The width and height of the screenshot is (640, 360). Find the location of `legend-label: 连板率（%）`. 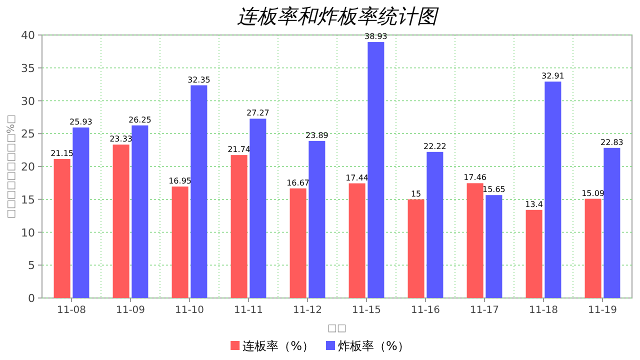

legend-label: 连板率（%） is located at coordinates (278, 346).